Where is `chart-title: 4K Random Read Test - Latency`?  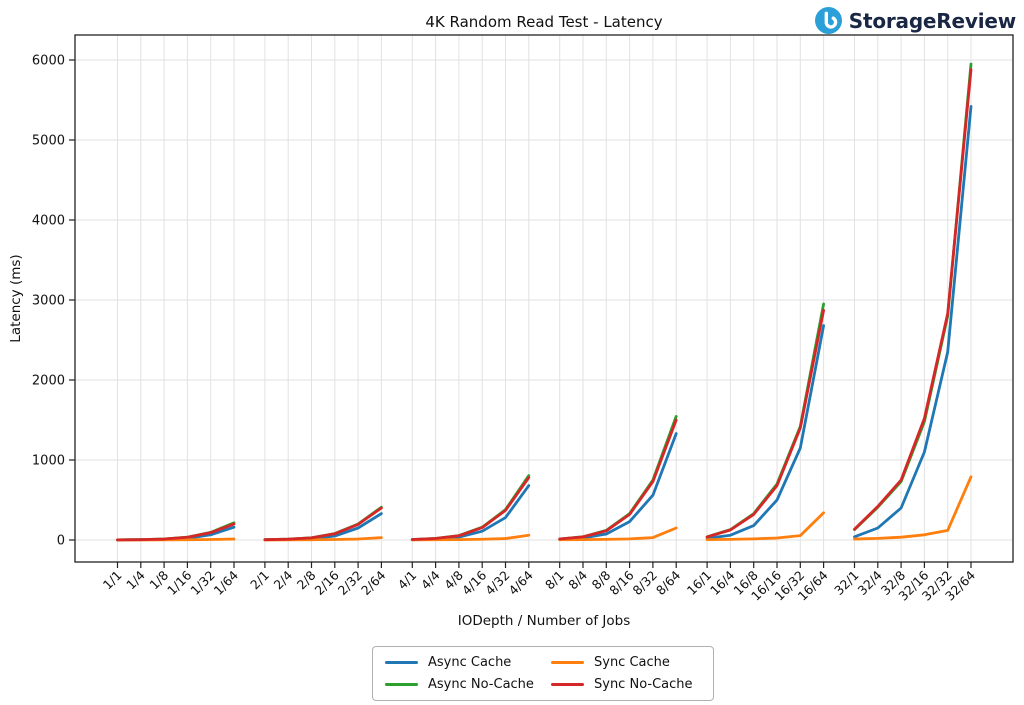
chart-title: 4K Random Read Test - Latency is located at coordinates (544, 22).